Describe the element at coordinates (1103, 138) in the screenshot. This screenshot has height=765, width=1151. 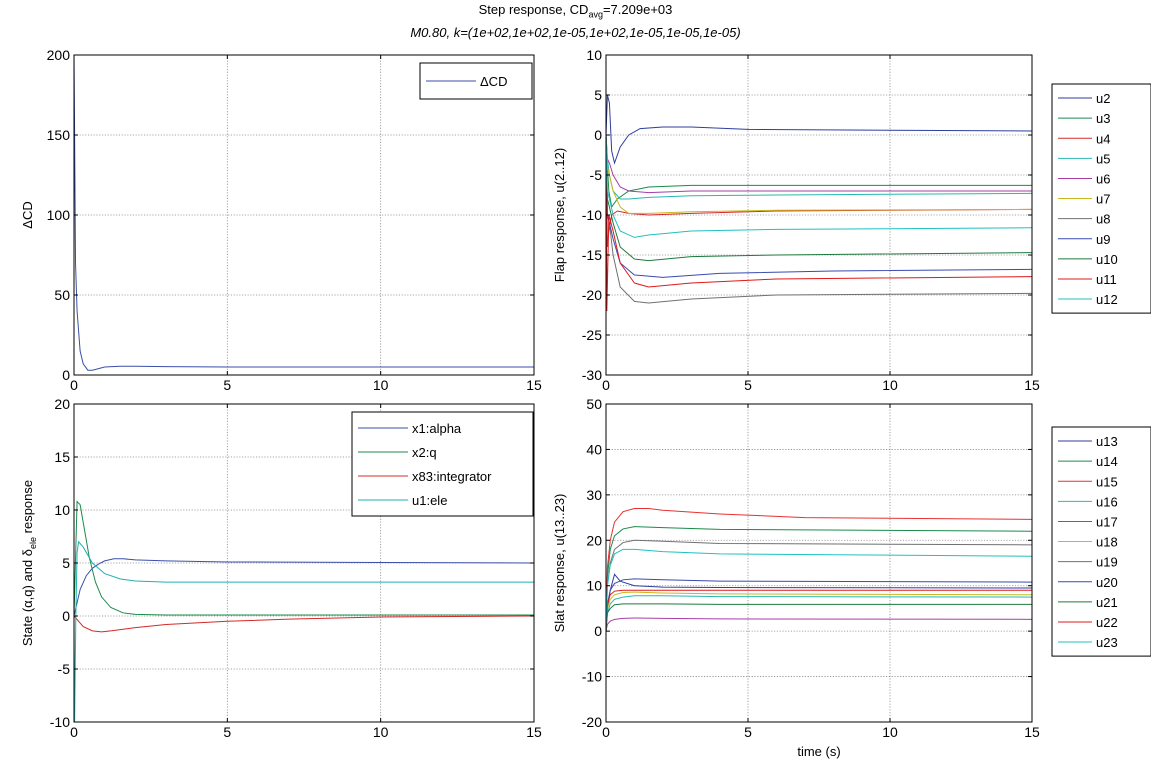
I see `legend-label: u4` at that location.